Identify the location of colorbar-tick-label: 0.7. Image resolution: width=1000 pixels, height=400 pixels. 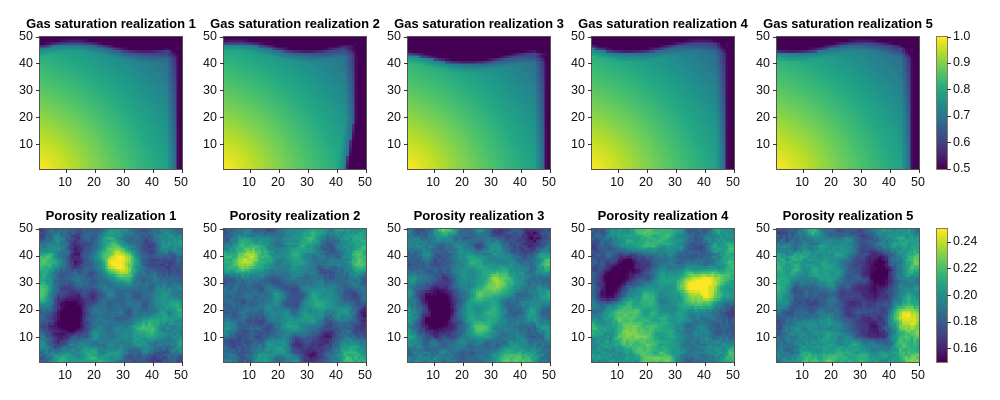
(962, 115).